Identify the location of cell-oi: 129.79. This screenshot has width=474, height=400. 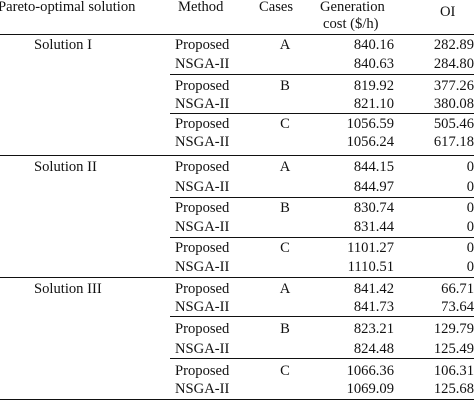
(453, 329).